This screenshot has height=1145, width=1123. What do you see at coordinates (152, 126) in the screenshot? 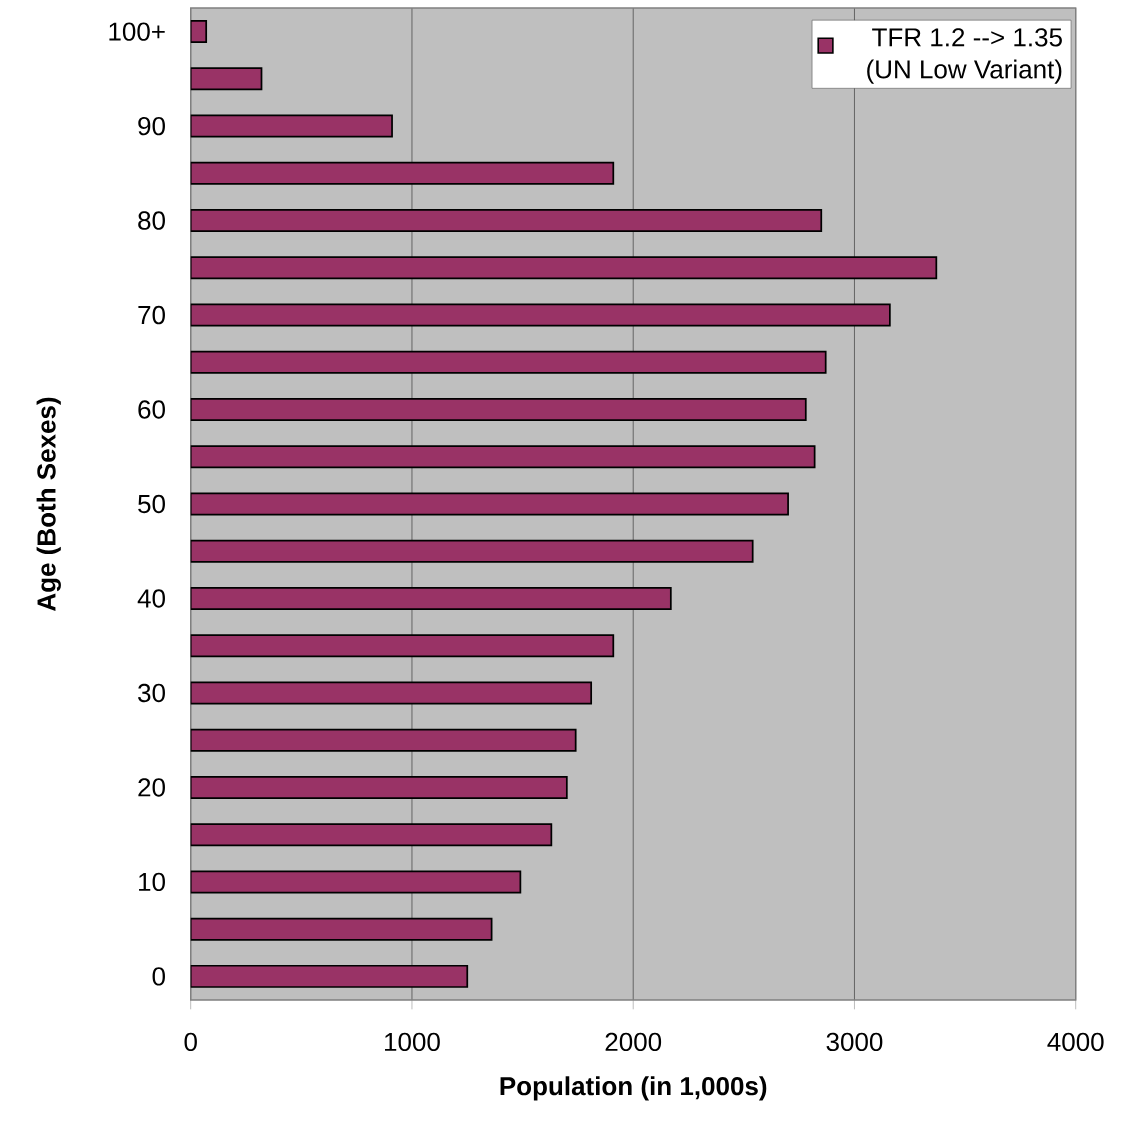
I see `y-tick-label: 90` at bounding box center [152, 126].